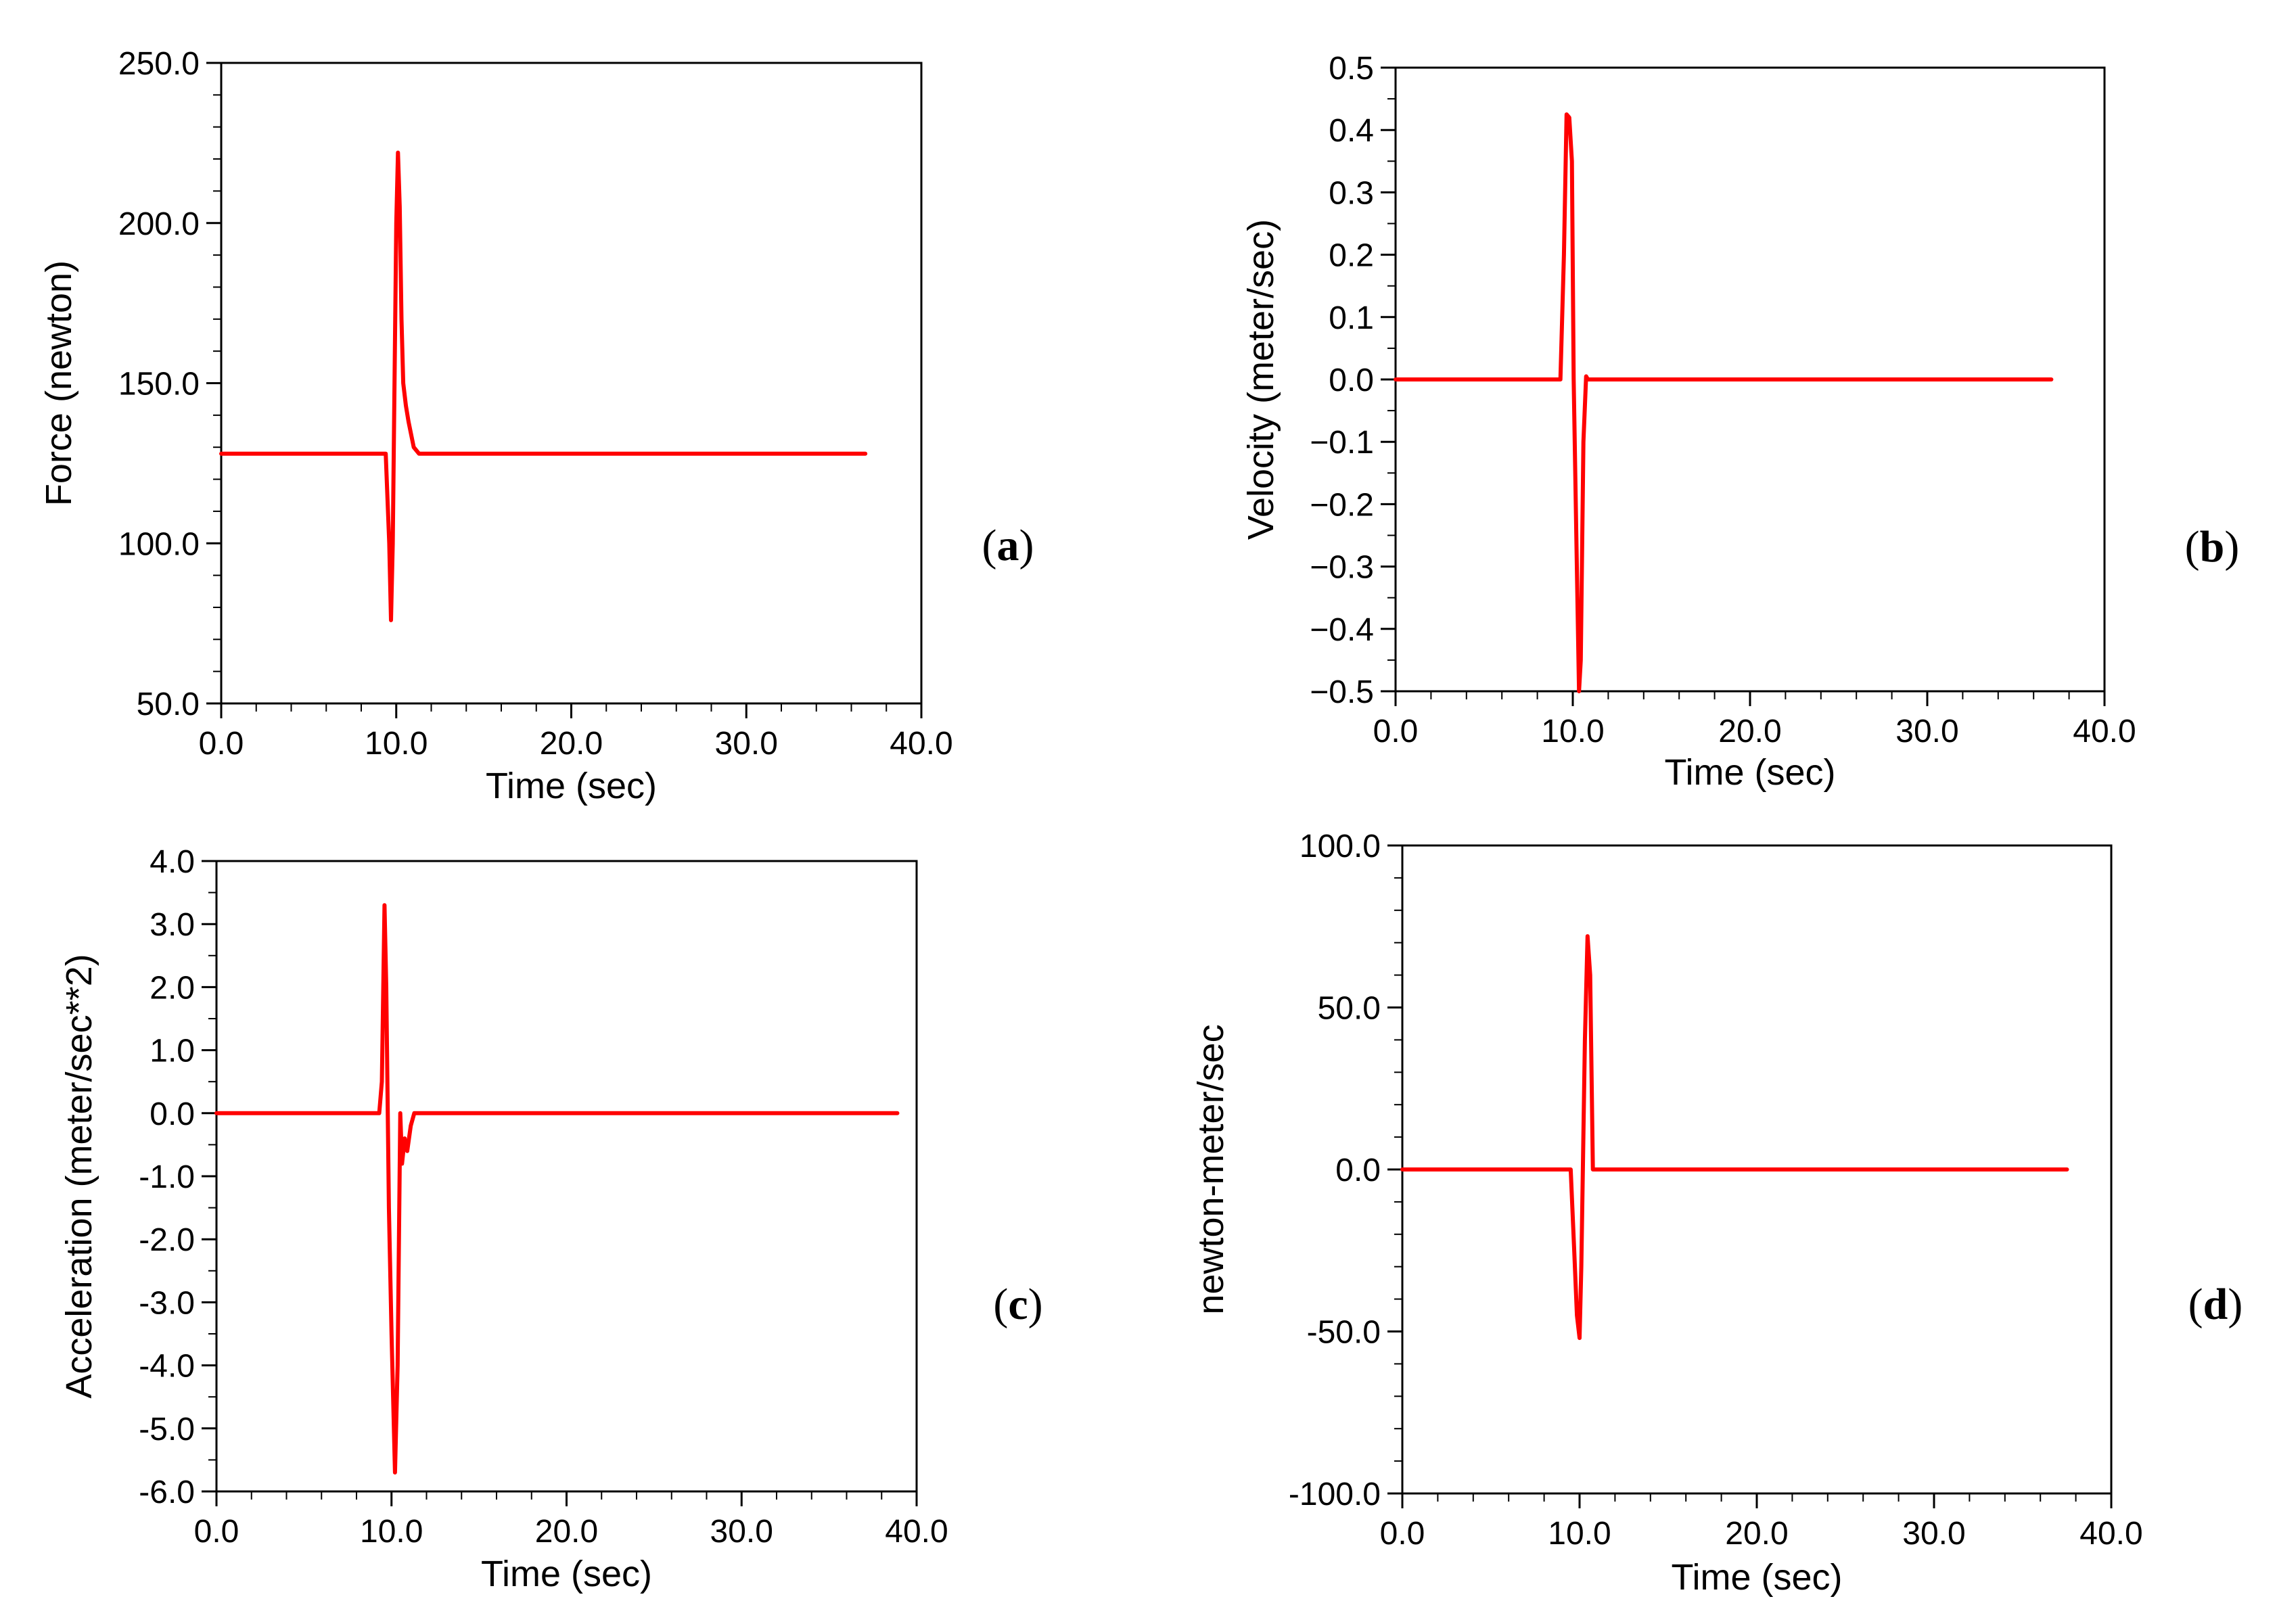  I want to click on y-tick-label: -4.0, so click(167, 1367).